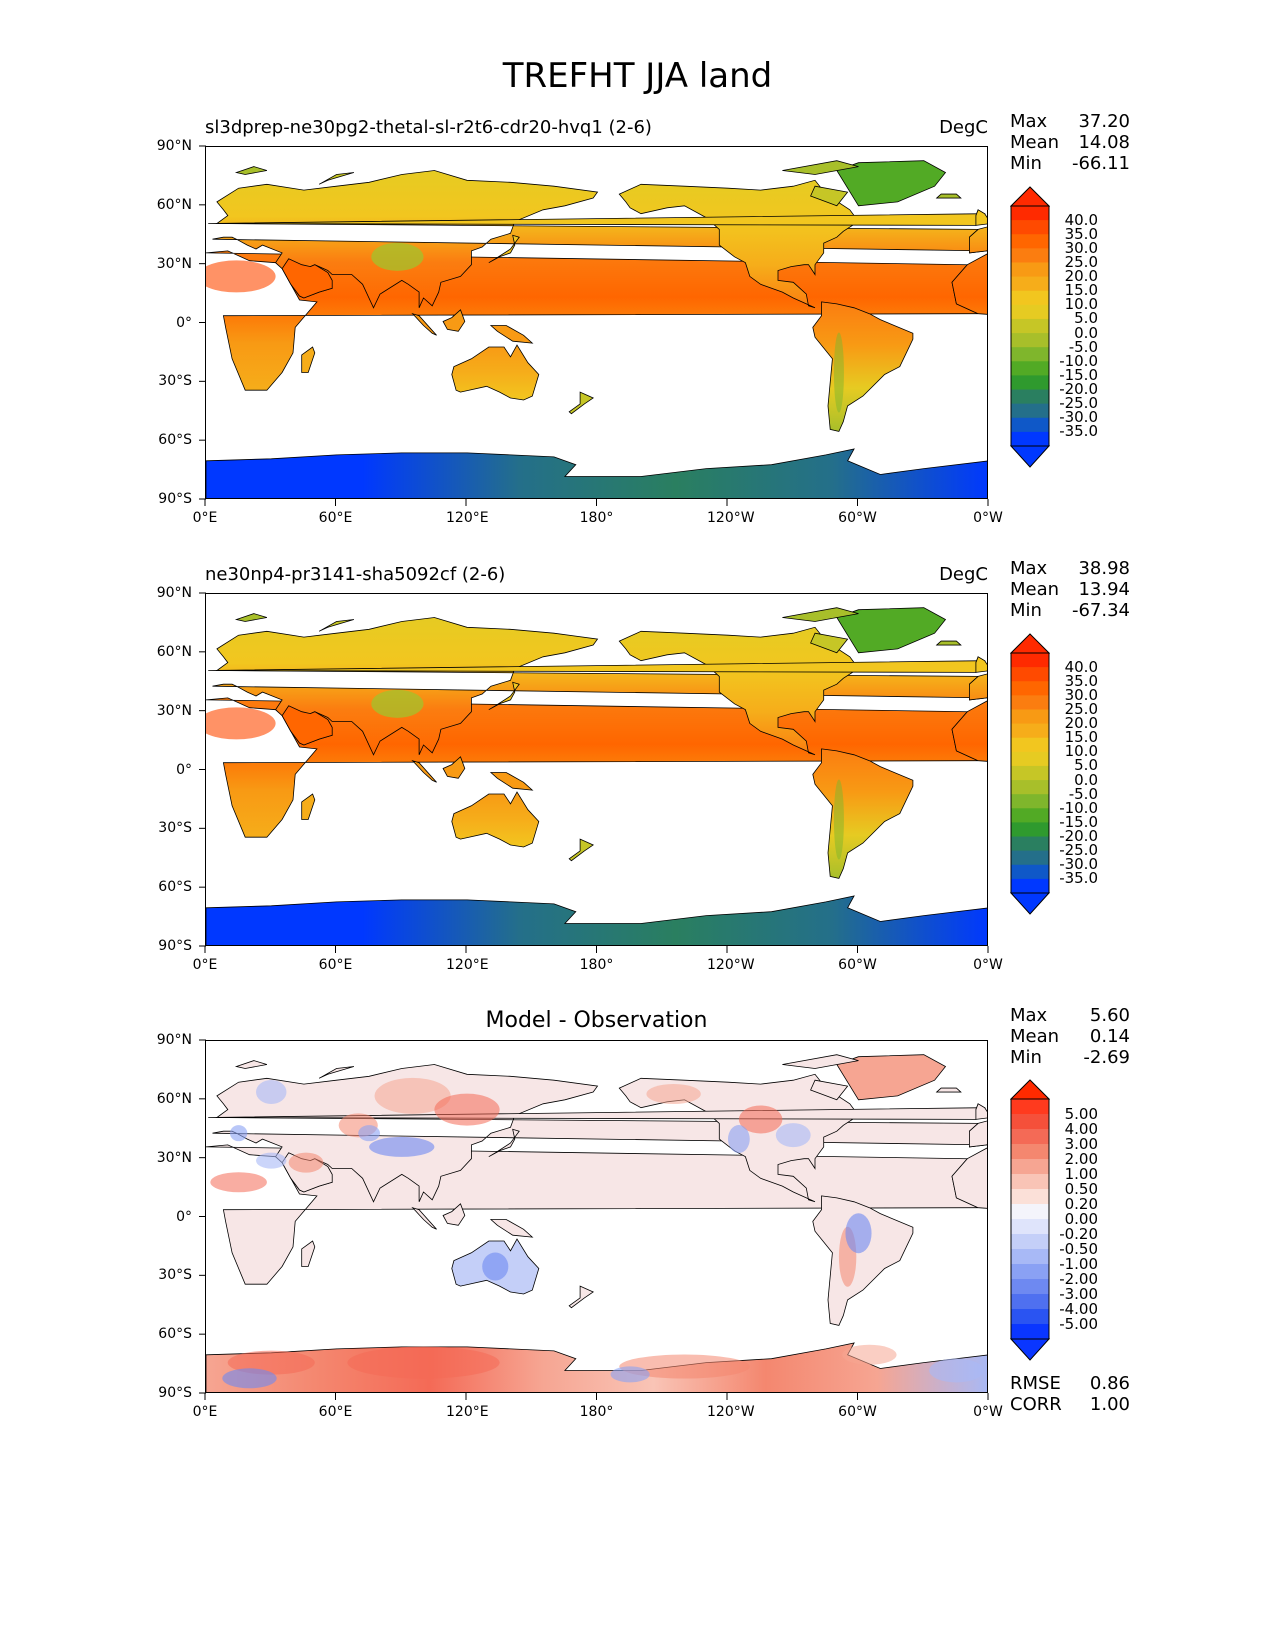  What do you see at coordinates (1035, 142) in the screenshot?
I see `stat-mean-label: Mean` at bounding box center [1035, 142].